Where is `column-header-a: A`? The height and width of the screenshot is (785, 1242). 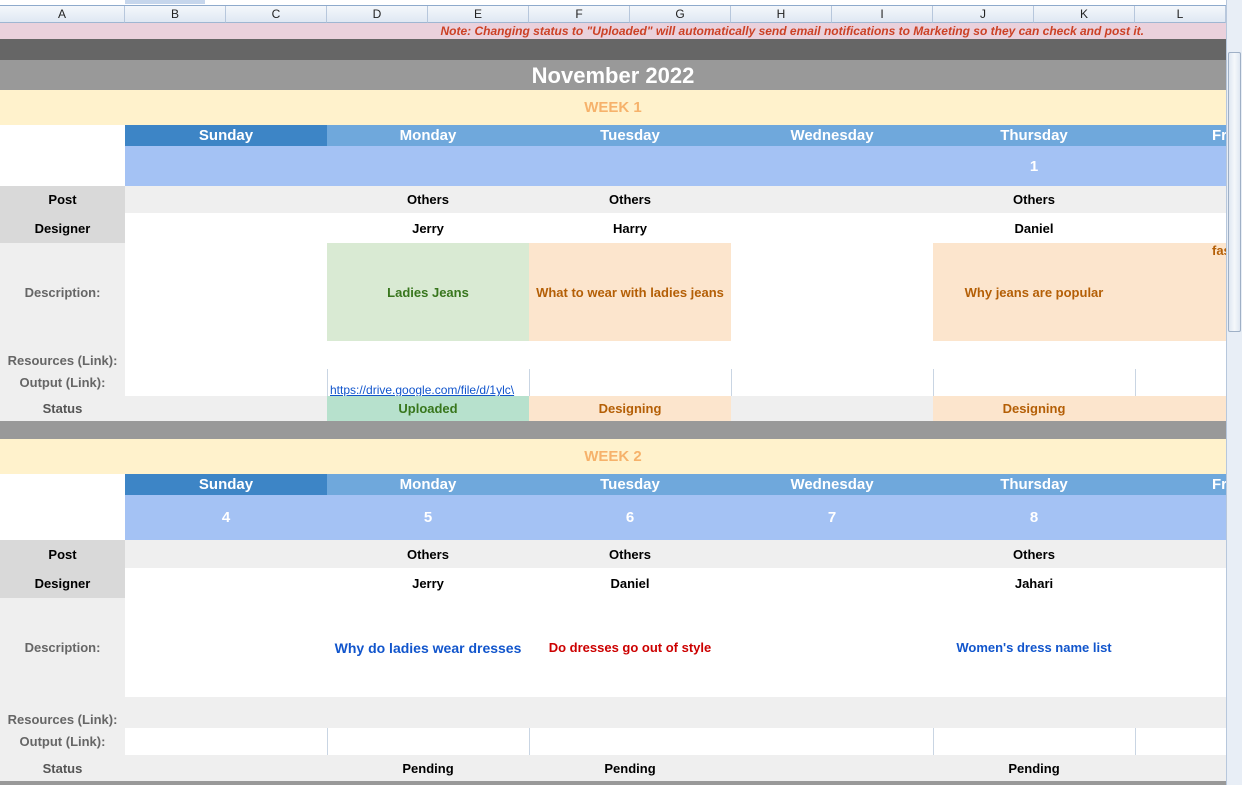
column-header-a: A is located at coordinates (62, 14).